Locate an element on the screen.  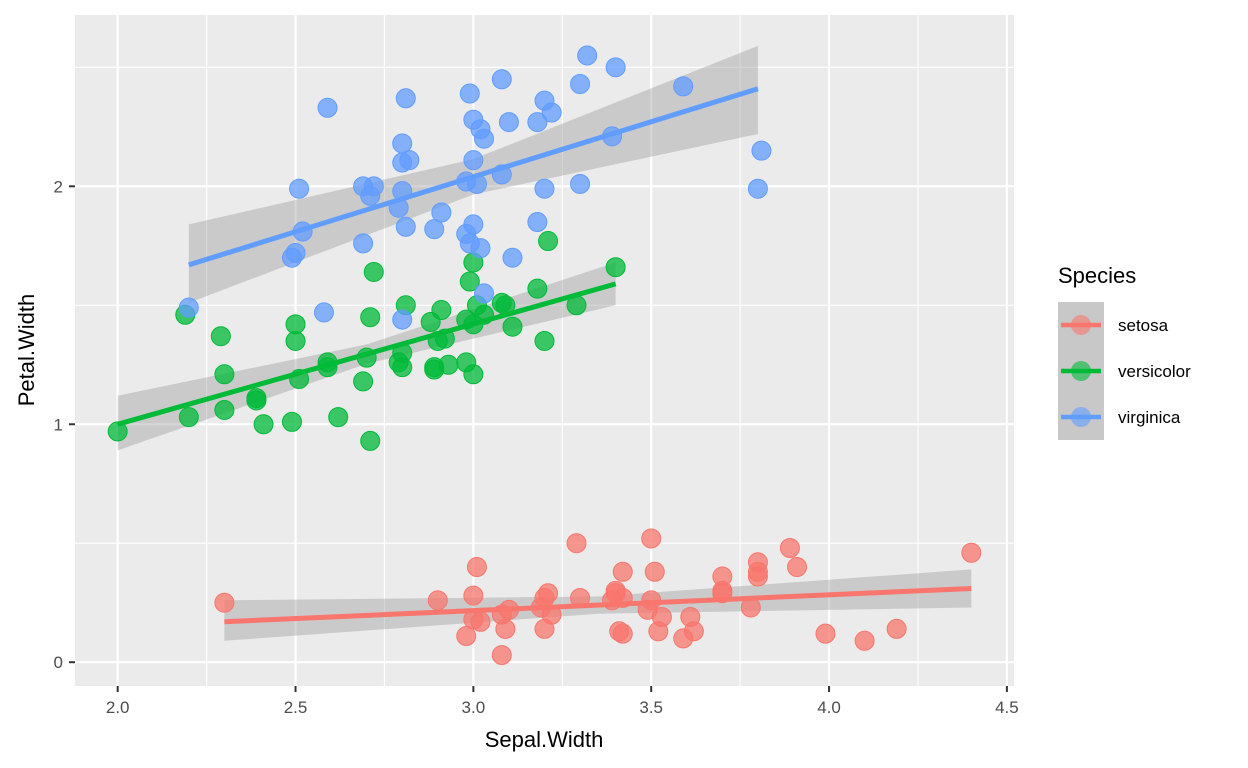
y-tick-label: 2 is located at coordinates (58, 186).